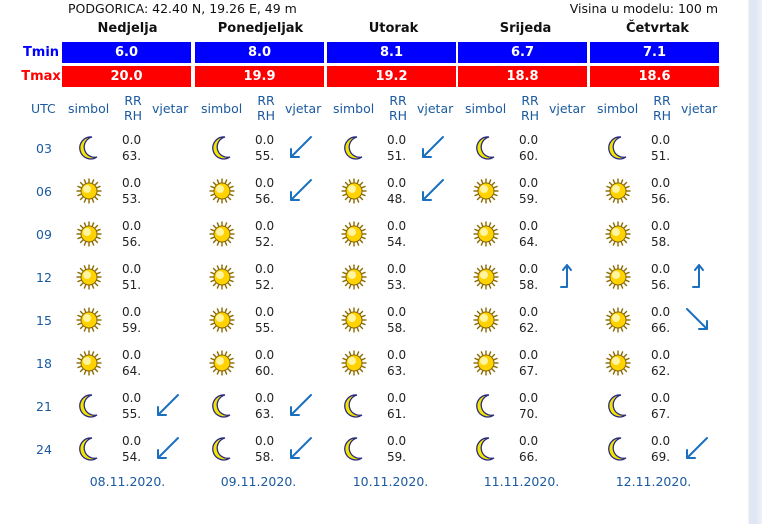 Image resolution: width=762 pixels, height=524 pixels. What do you see at coordinates (397, 414) in the screenshot?
I see `rh-value: 61.` at bounding box center [397, 414].